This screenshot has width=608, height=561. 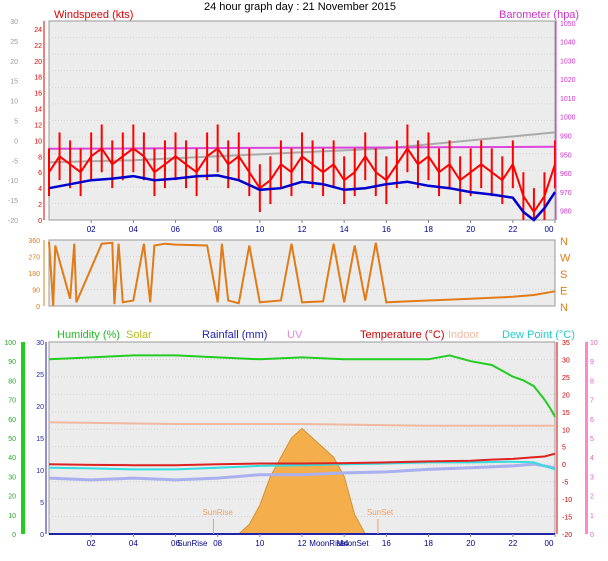 What do you see at coordinates (14, 22) in the screenshot?
I see `temp-axis-label: 30` at bounding box center [14, 22].